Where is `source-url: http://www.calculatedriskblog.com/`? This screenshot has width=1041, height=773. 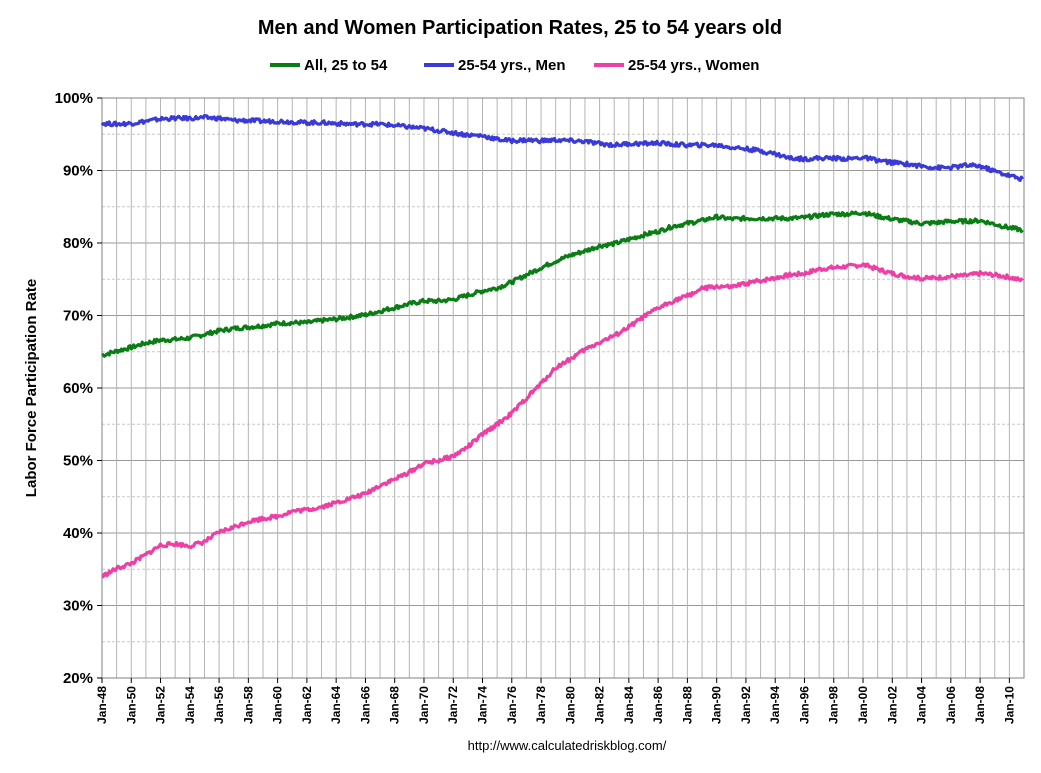 source-url: http://www.calculatedriskblog.com/ is located at coordinates (567, 745).